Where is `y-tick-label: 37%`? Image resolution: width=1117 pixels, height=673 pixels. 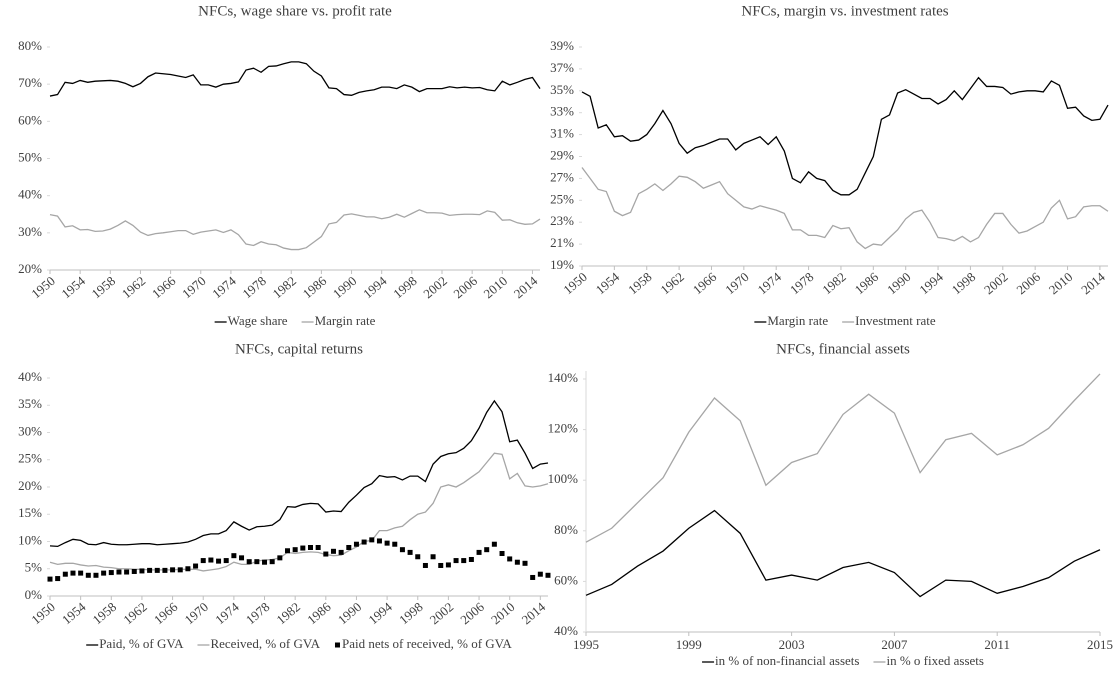 y-tick-label: 37% is located at coordinates (562, 67).